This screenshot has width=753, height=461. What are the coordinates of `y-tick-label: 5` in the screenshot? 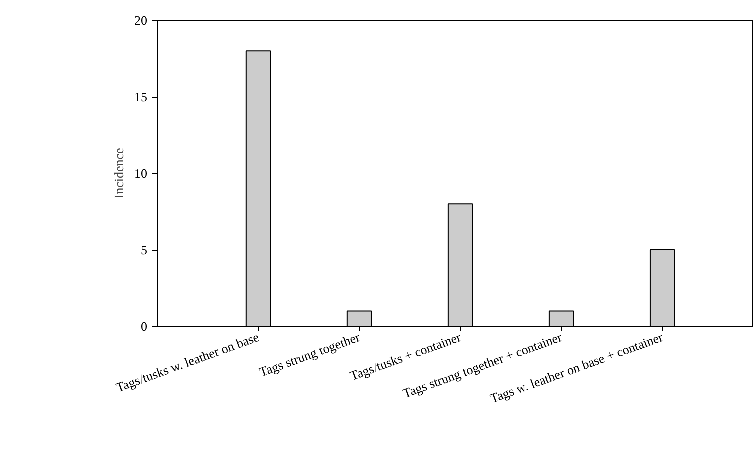 It's located at (144, 250).